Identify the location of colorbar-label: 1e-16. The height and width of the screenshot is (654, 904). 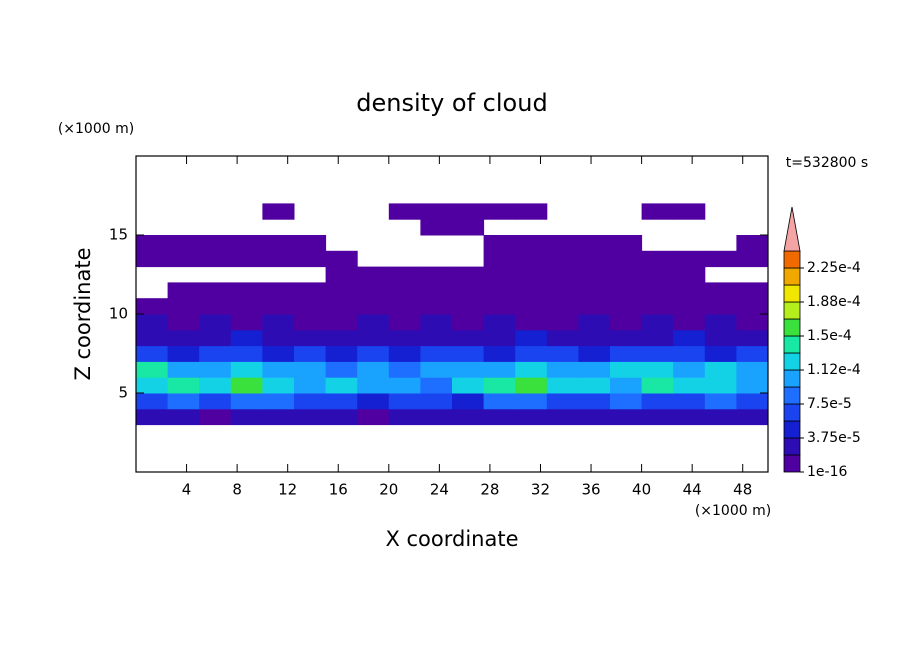
(827, 472).